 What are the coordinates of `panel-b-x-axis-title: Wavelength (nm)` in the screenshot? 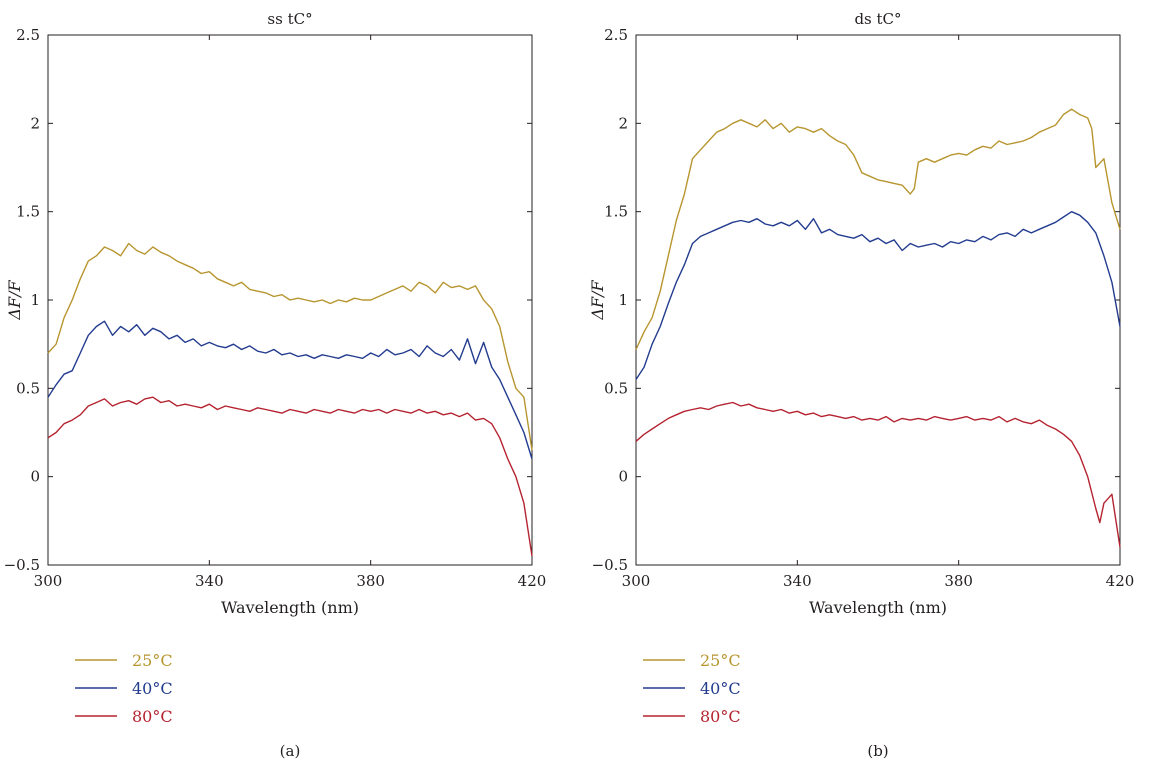 It's located at (878, 607).